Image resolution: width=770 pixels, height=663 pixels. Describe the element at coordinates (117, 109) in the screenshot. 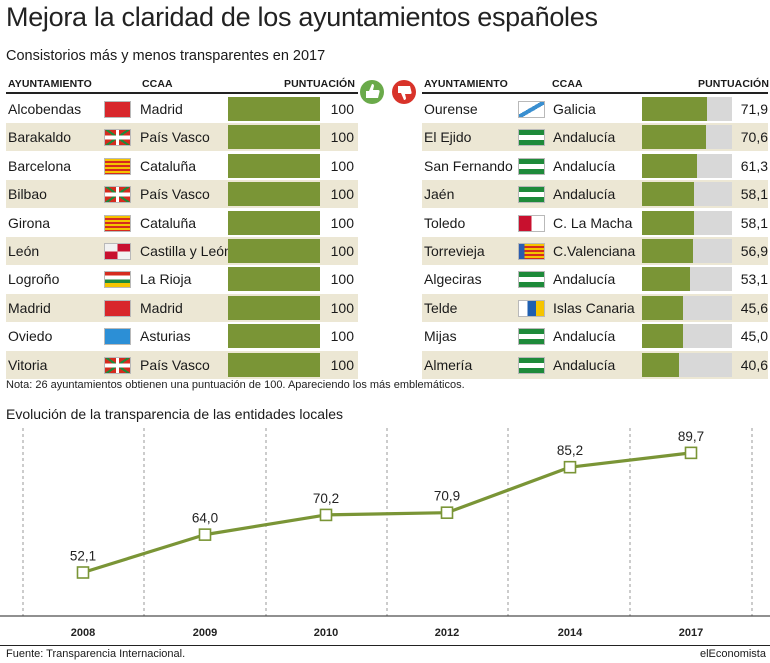

I see `madrid-flag-icon` at that location.